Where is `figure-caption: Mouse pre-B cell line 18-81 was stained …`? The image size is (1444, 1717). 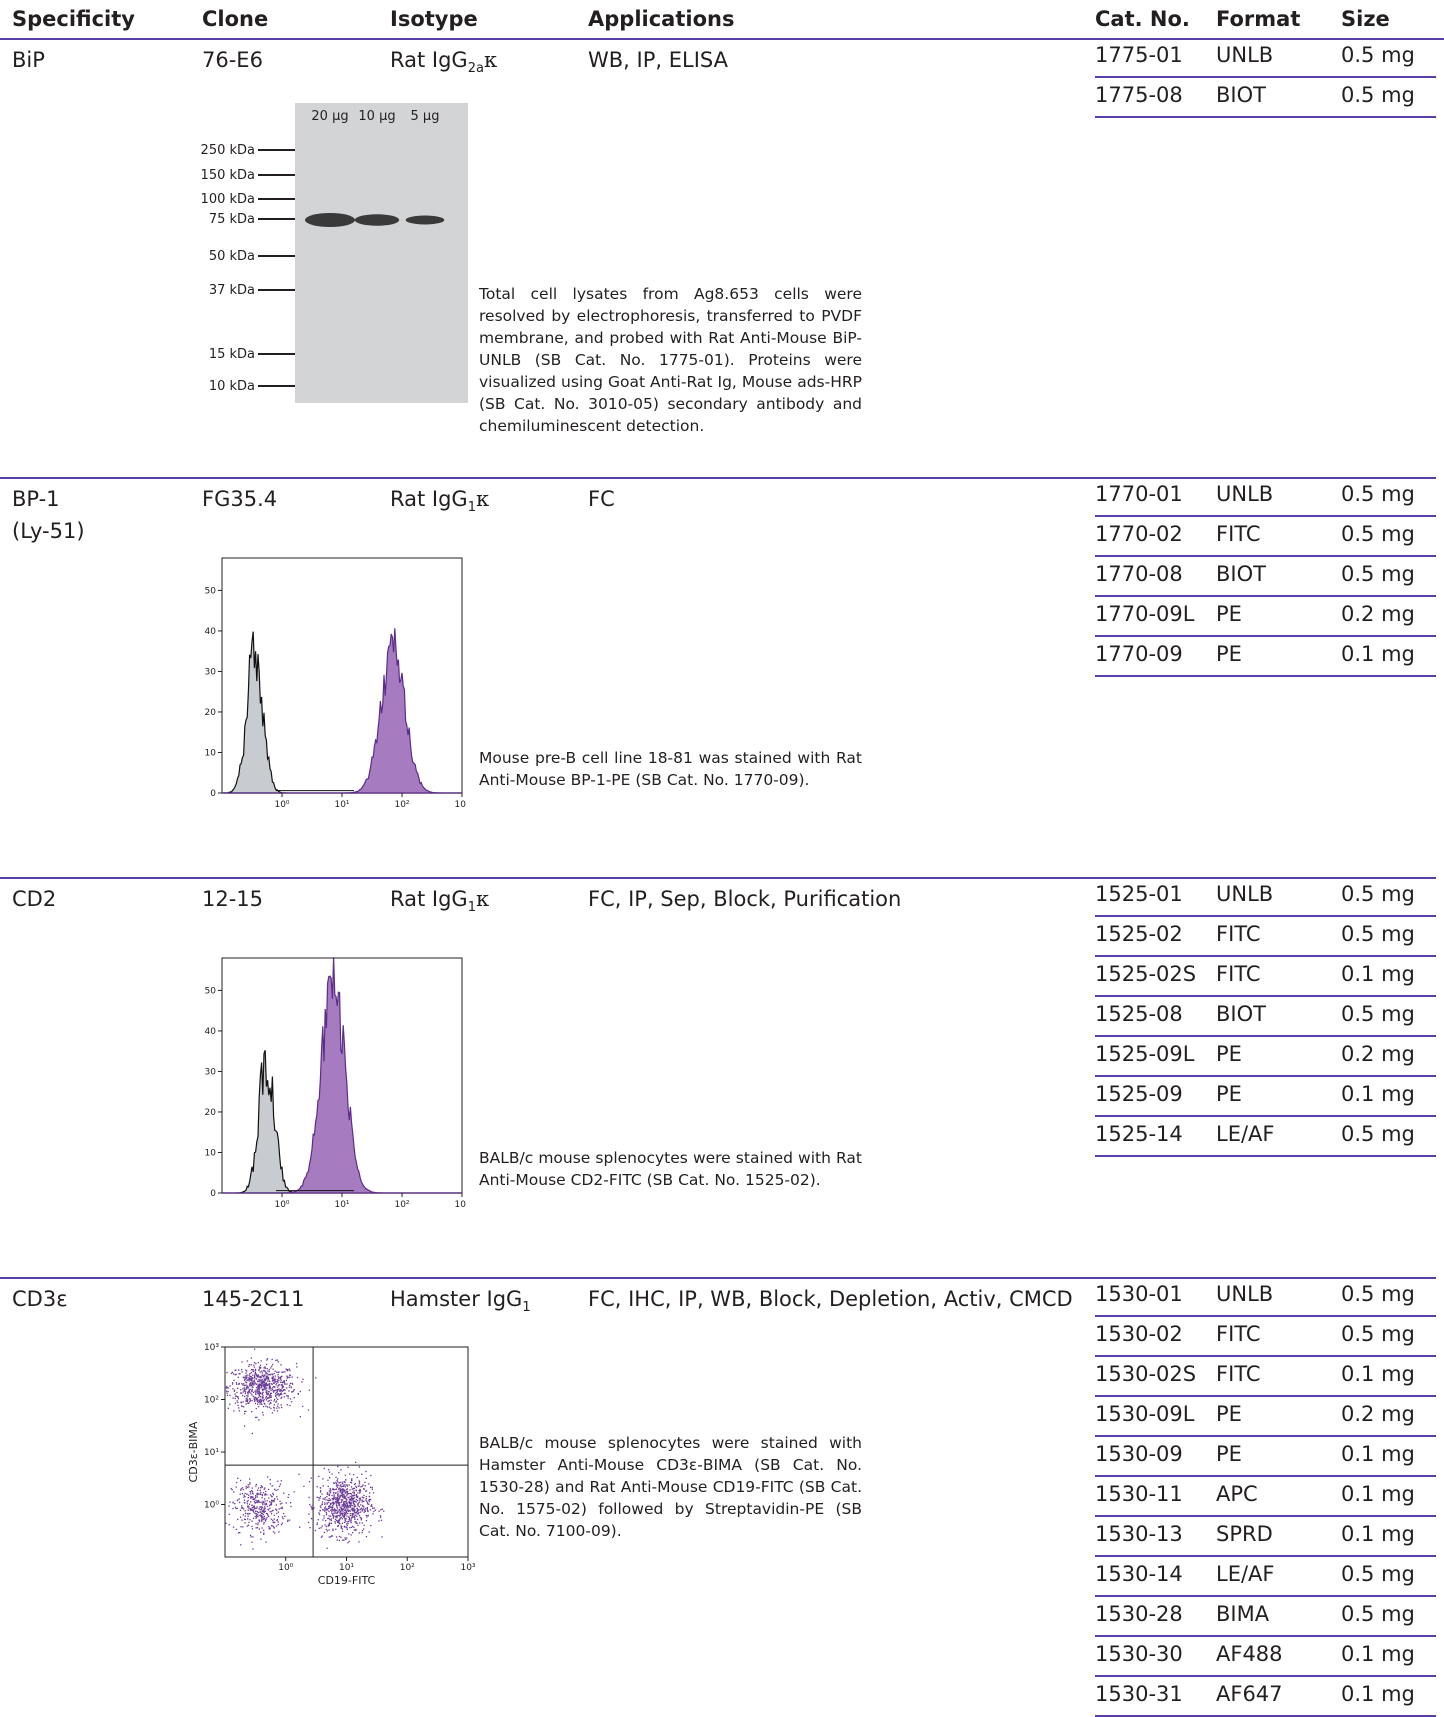
figure-caption: Mouse pre-B cell line 18-81 was stained … is located at coordinates (670, 769).